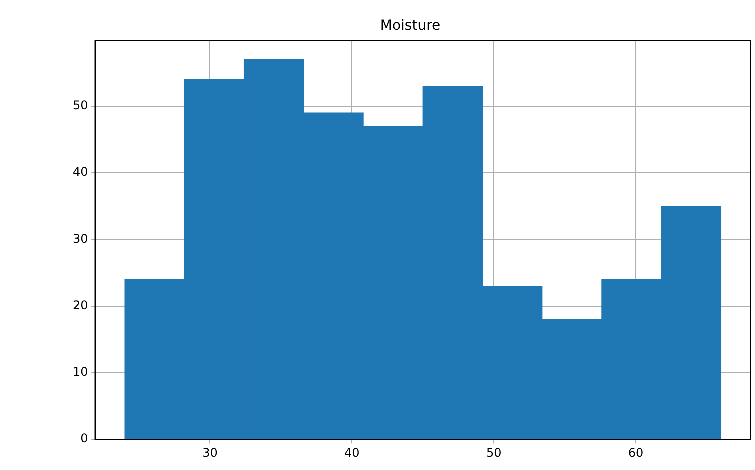 The width and height of the screenshot is (755, 470). Describe the element at coordinates (210, 453) in the screenshot. I see `x-tick-label: 30` at that location.